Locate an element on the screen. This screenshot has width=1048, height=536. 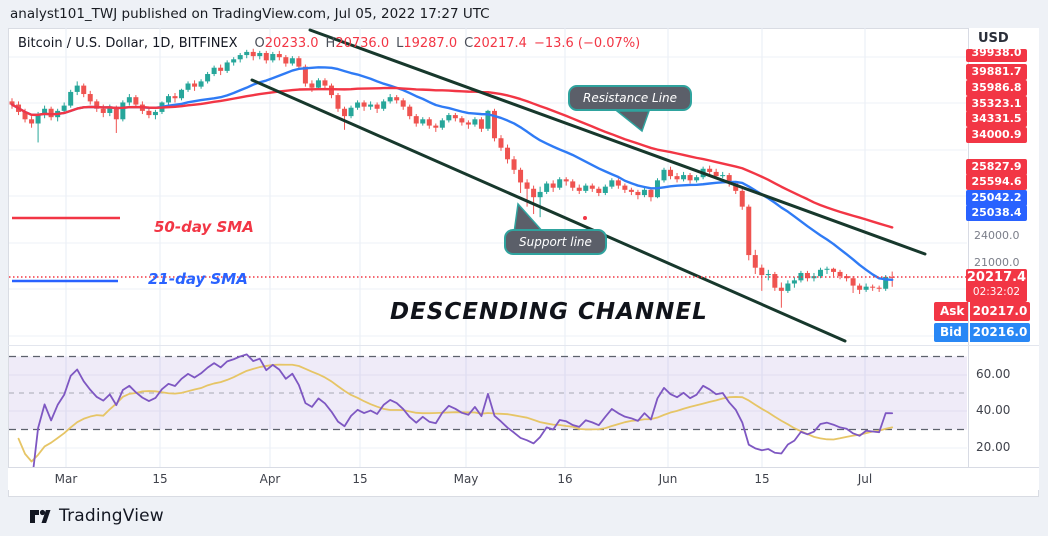
price-axis-label: 25594.6 is located at coordinates (996, 182).